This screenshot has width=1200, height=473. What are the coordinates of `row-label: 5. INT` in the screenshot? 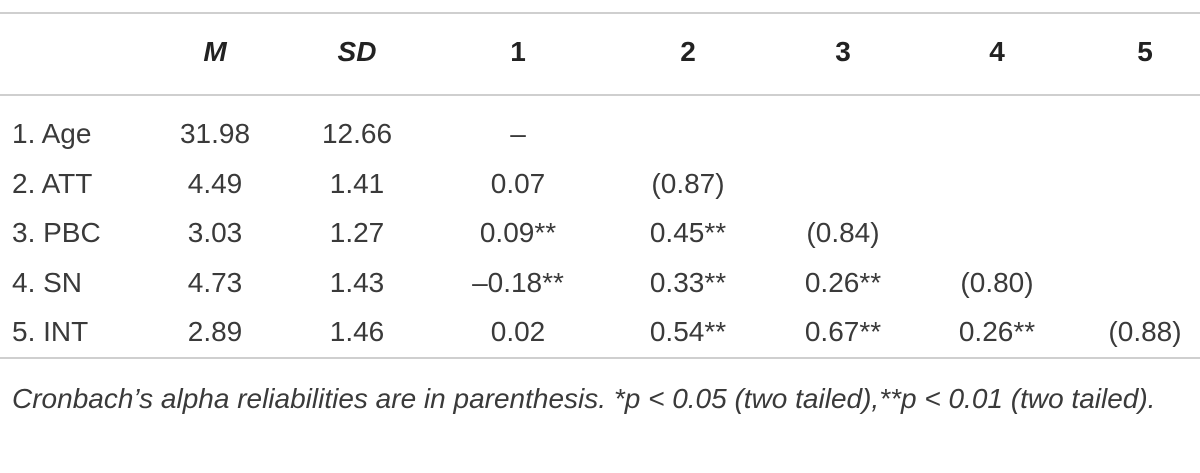 It's located at (50, 331).